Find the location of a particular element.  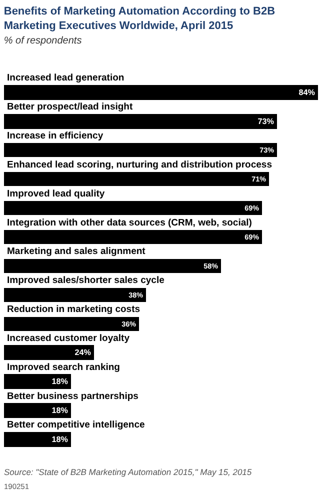

data-label: 24% is located at coordinates (82, 353).